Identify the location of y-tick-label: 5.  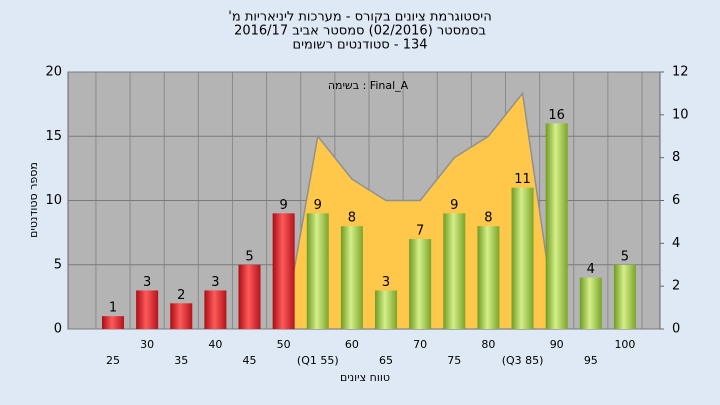
(58, 264).